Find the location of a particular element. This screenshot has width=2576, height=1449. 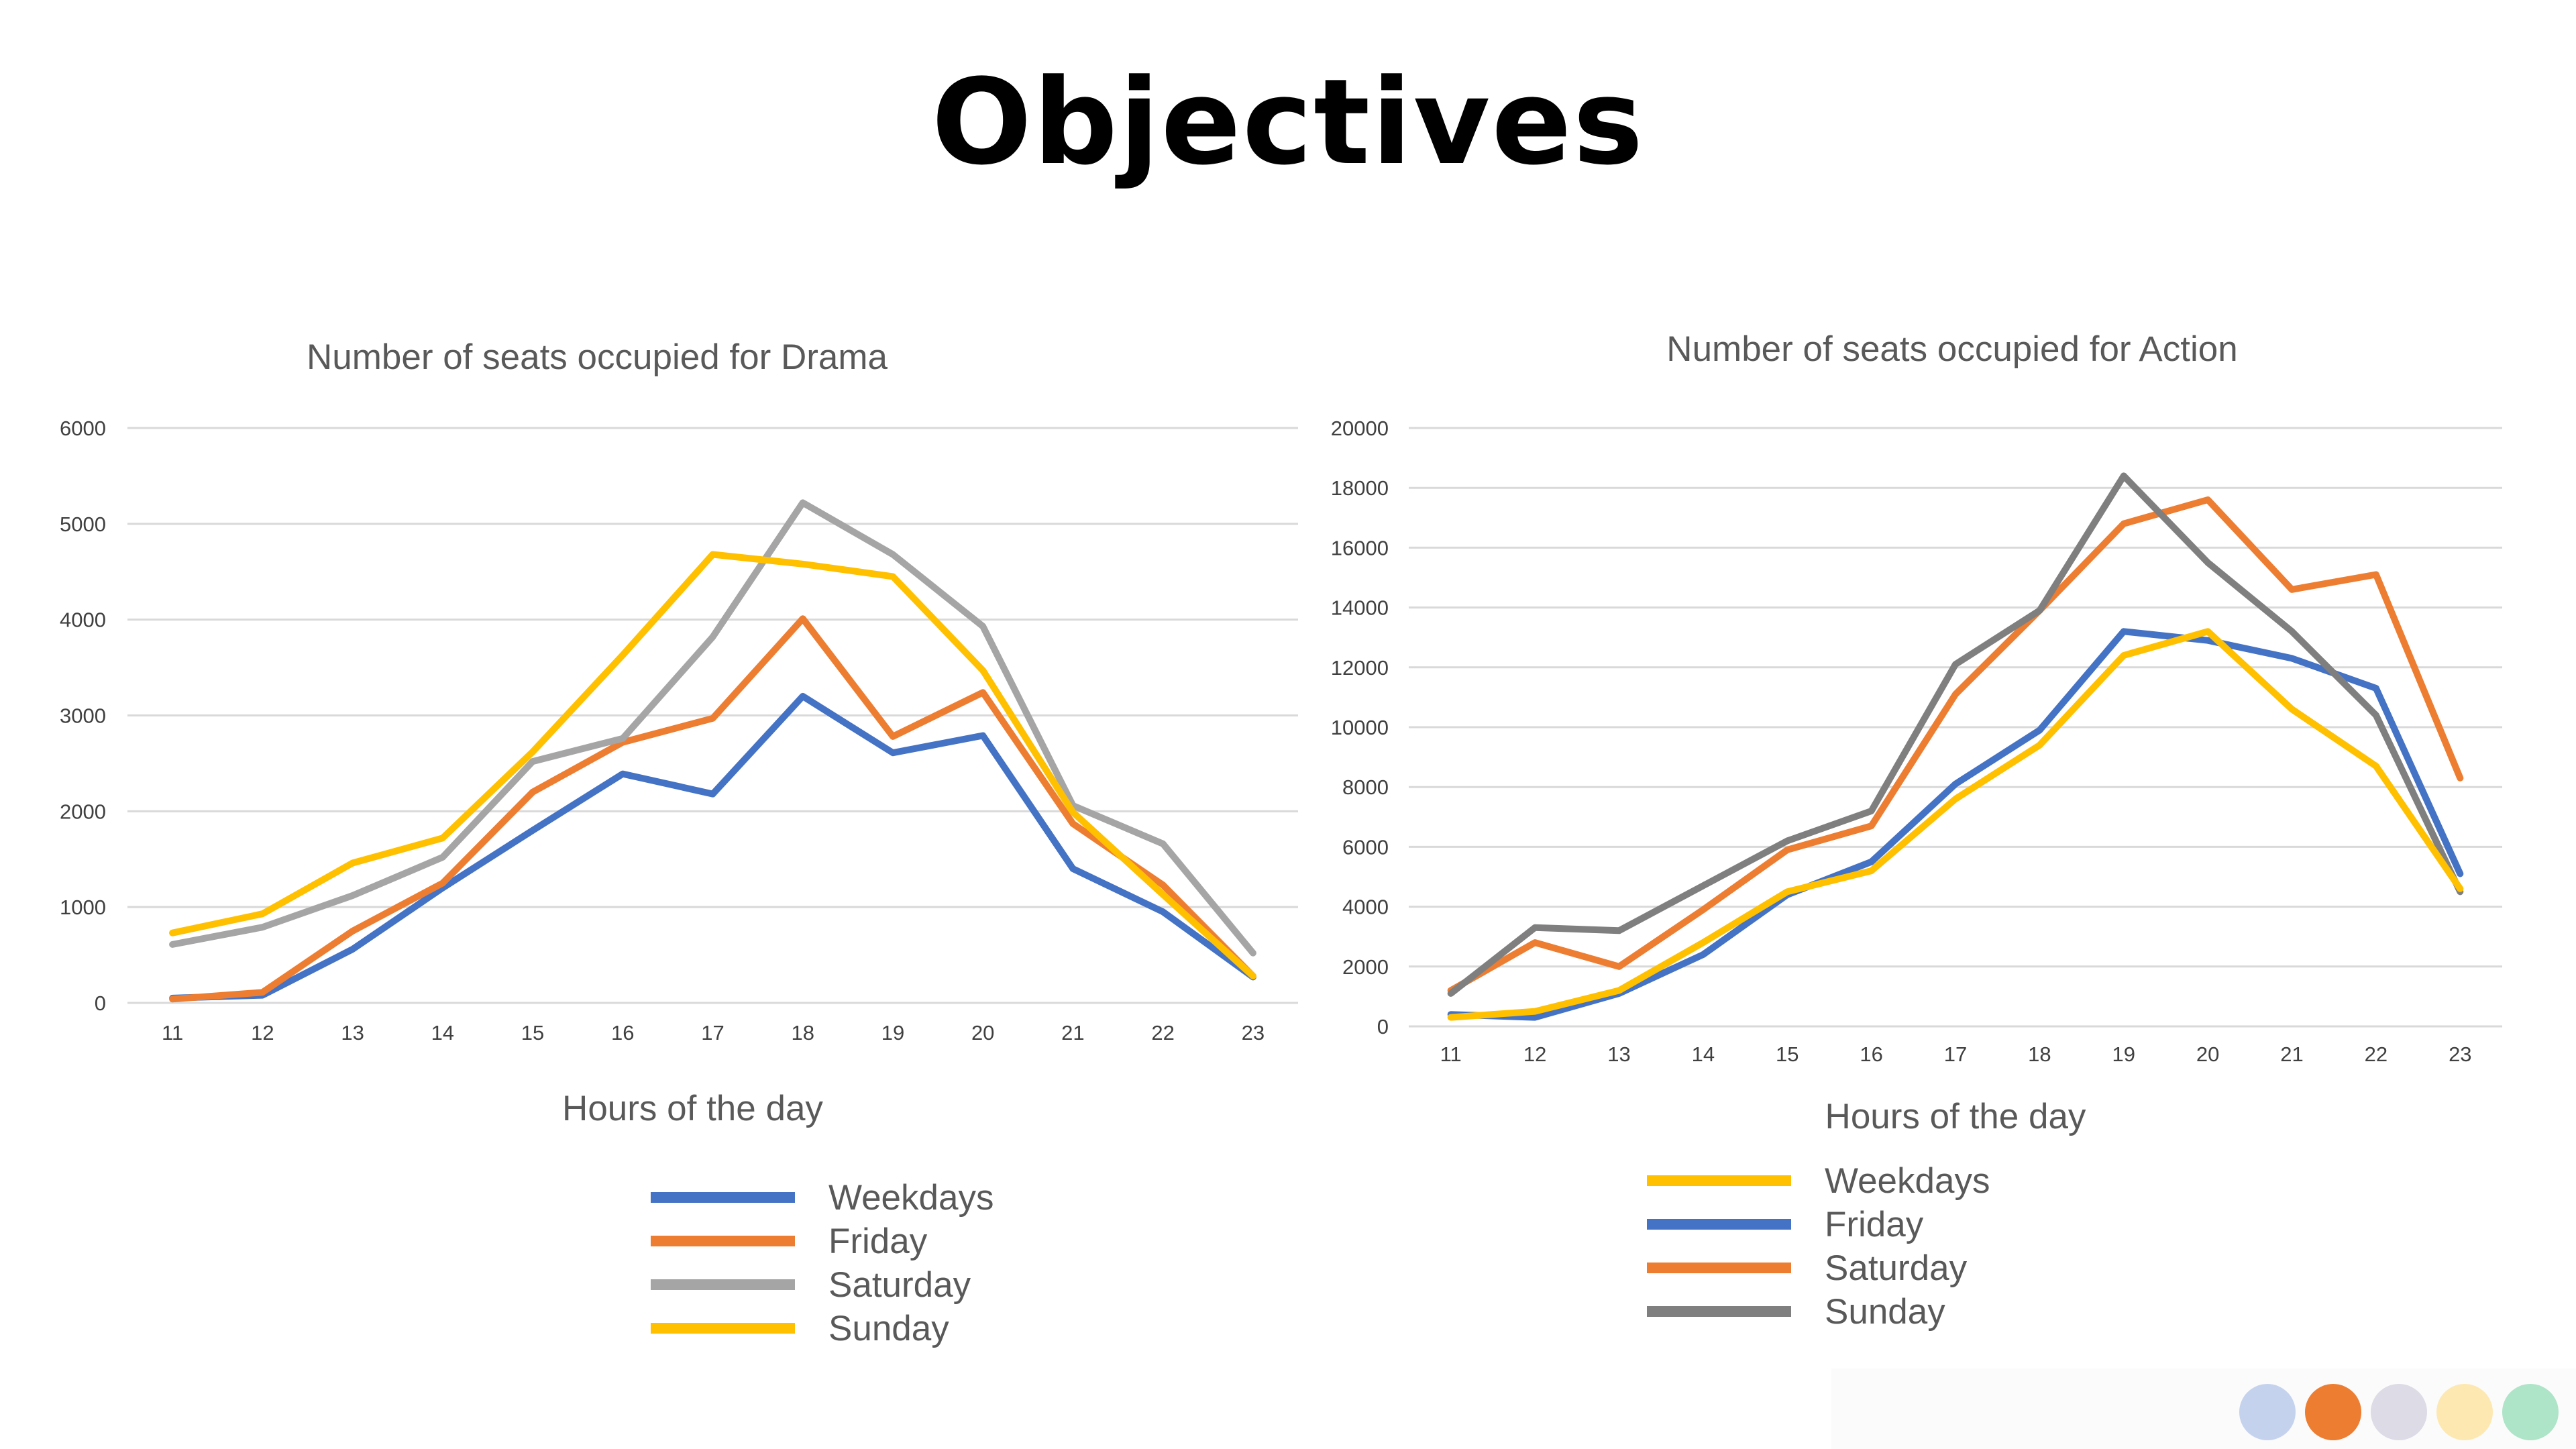

y-tick-label: 10000 is located at coordinates (1360, 727).